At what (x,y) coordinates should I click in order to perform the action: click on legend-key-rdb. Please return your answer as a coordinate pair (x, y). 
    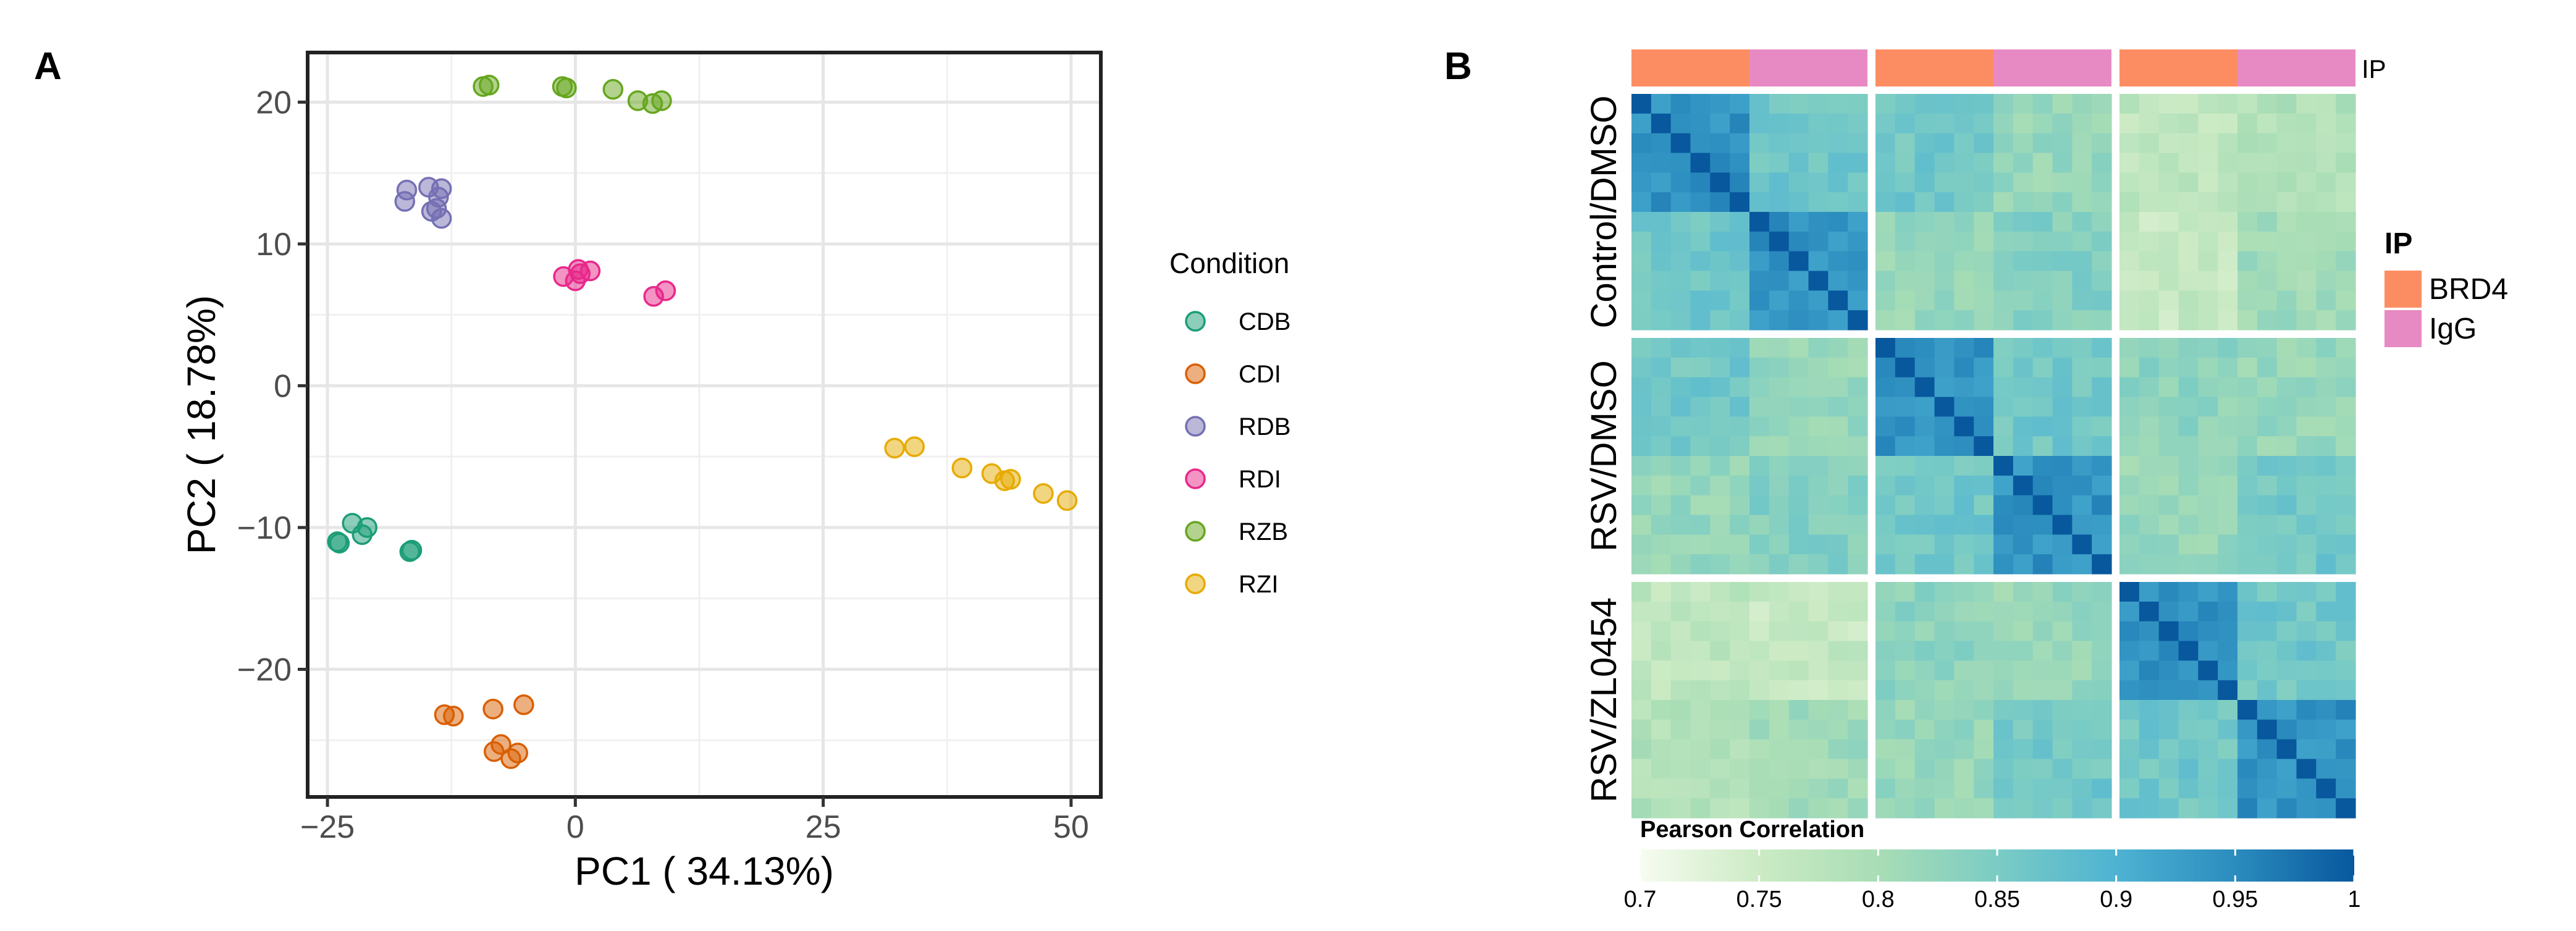
    Looking at the image, I should click on (1195, 426).